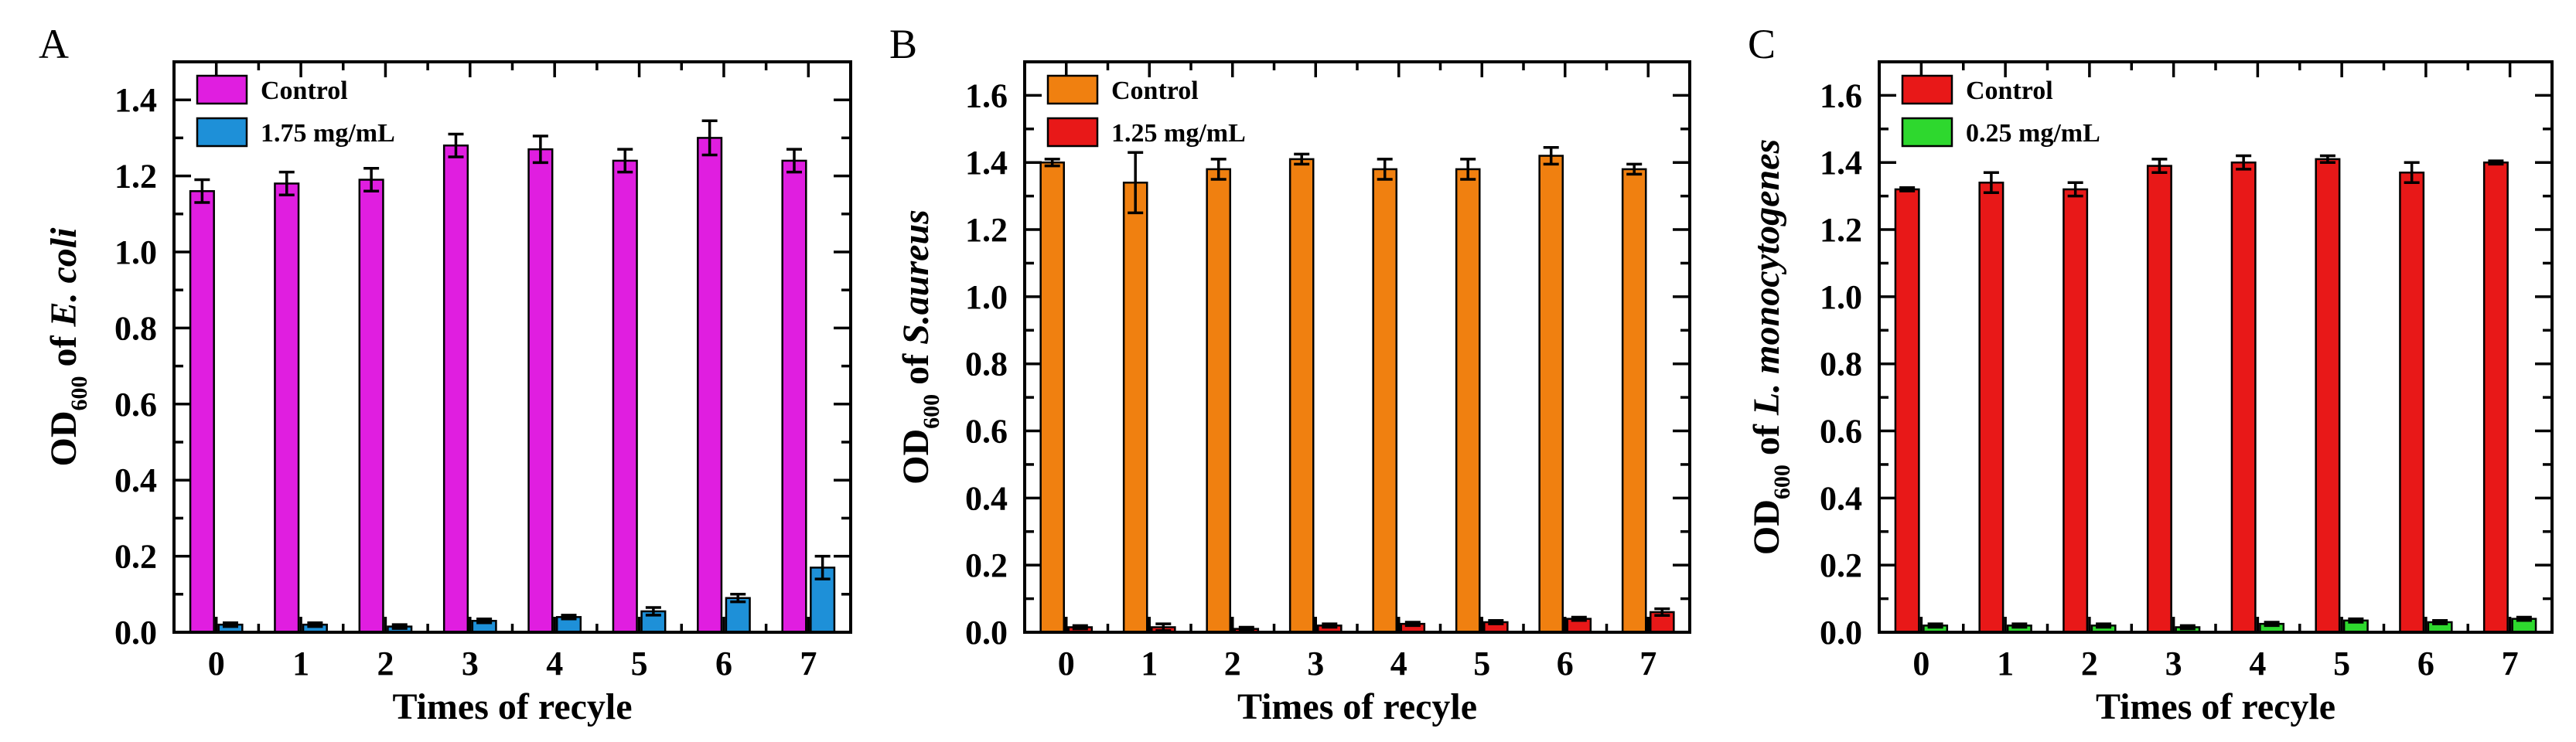 Image resolution: width=2576 pixels, height=742 pixels. I want to click on y-axis-title-organism: S.aureus, so click(916, 277).